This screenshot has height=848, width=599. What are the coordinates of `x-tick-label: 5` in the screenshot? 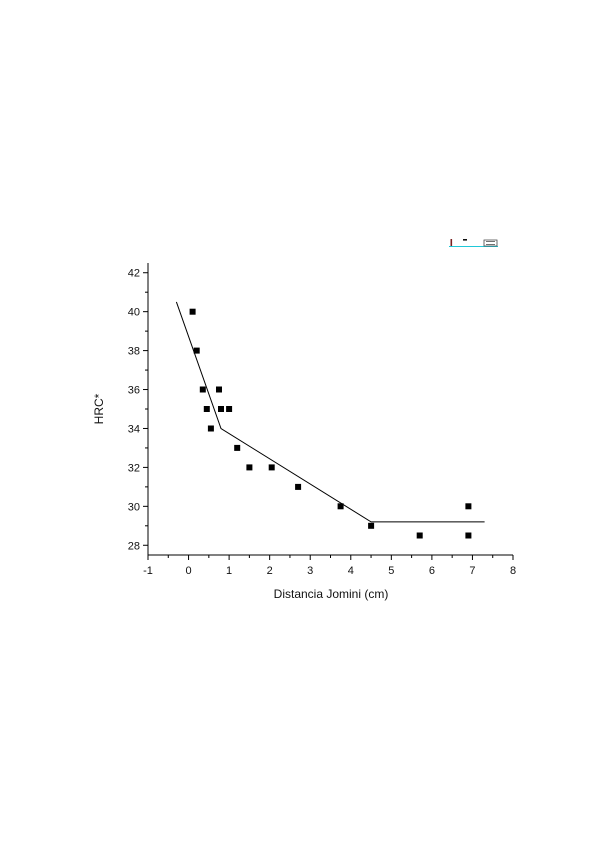 It's located at (391, 571).